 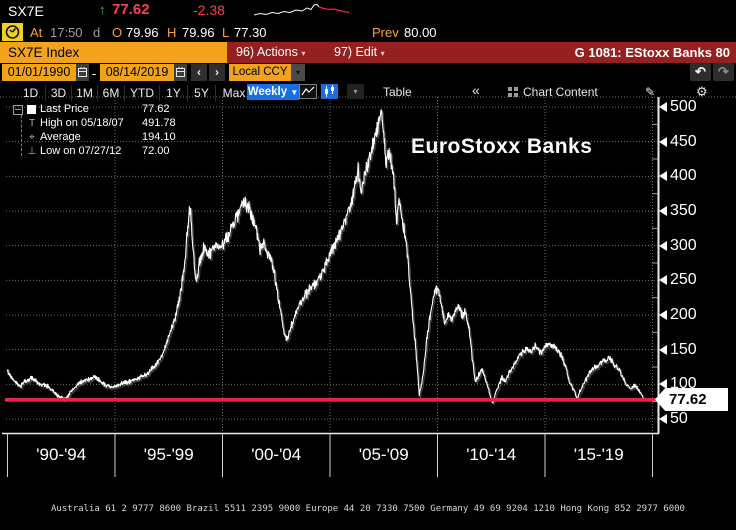 I want to click on range-back-button: ‹, so click(x=199, y=72).